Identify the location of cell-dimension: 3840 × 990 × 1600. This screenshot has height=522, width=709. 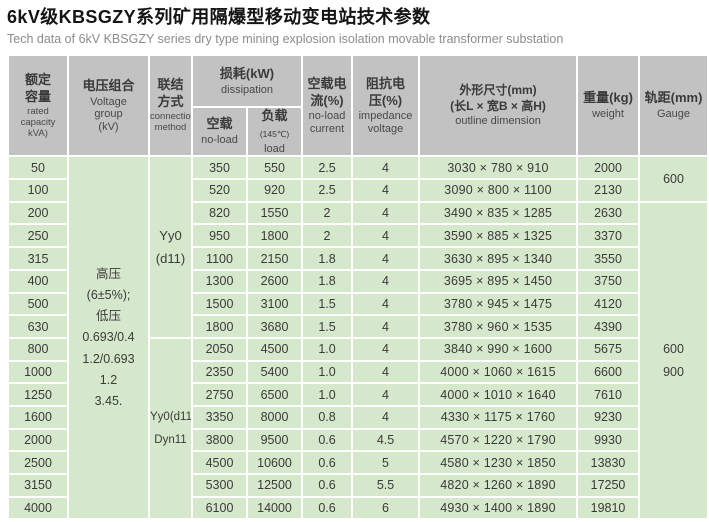
(498, 349).